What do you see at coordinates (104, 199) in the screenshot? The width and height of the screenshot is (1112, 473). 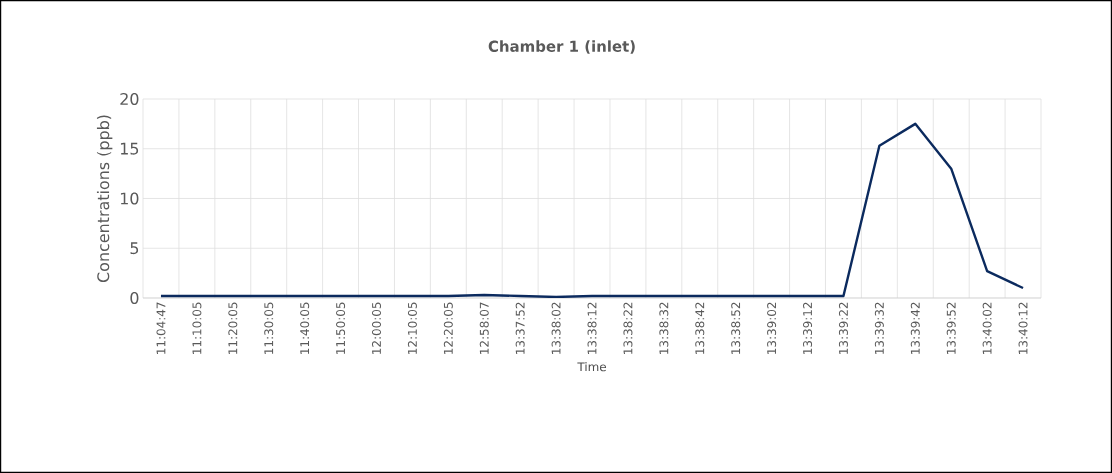 I see `y-axis-title: Concentrations (ppb)` at bounding box center [104, 199].